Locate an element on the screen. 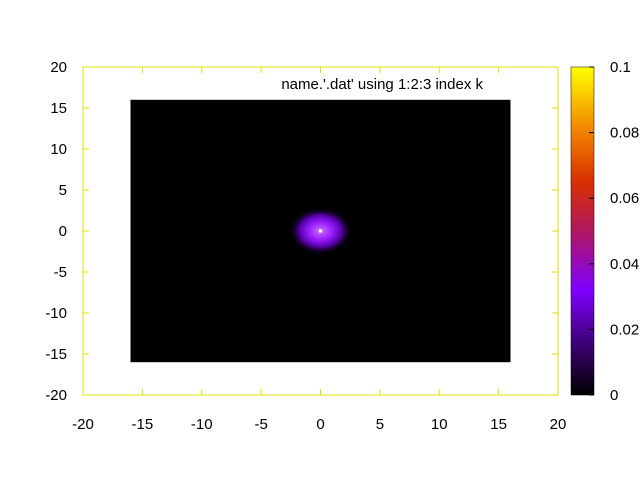 This screenshot has width=640, height=480. legend-entry: name.'.dat' using 1:2:3 index k is located at coordinates (382, 84).